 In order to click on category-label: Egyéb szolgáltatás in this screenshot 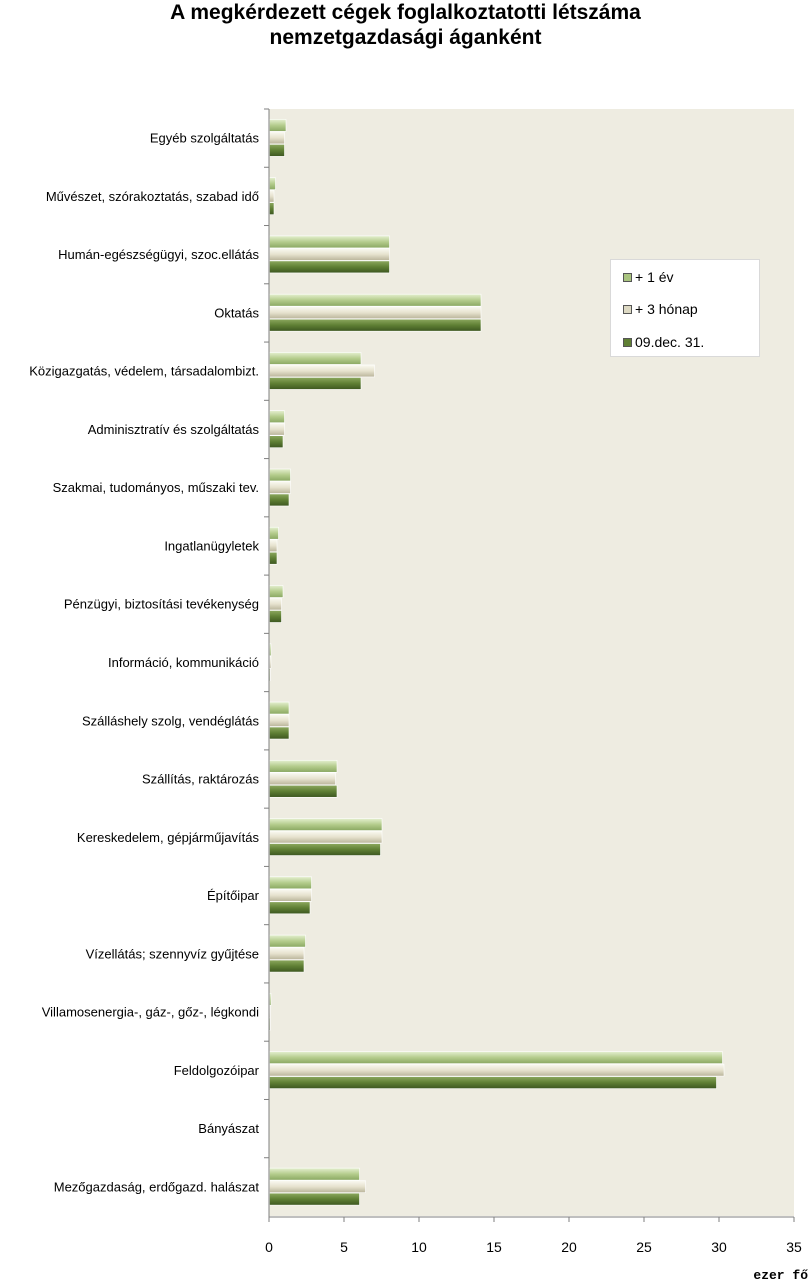, I will do `click(205, 138)`.